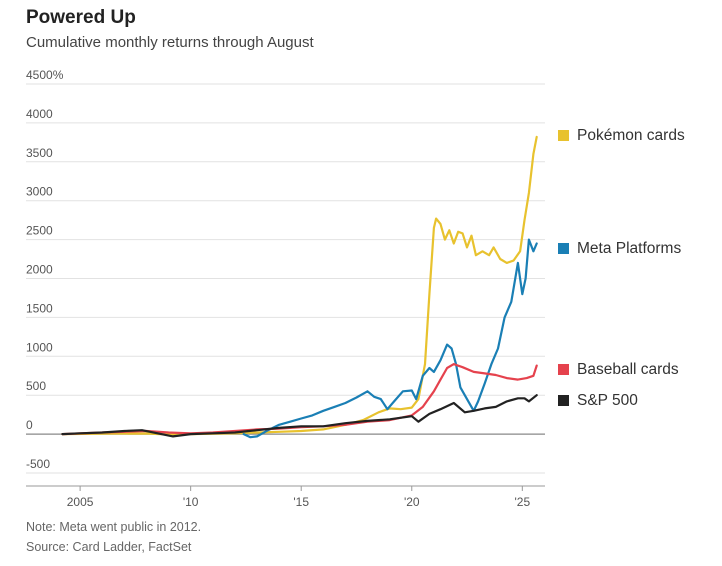 Image resolution: width=722 pixels, height=566 pixels. What do you see at coordinates (191, 502) in the screenshot?
I see `x-tick-label: '10` at bounding box center [191, 502].